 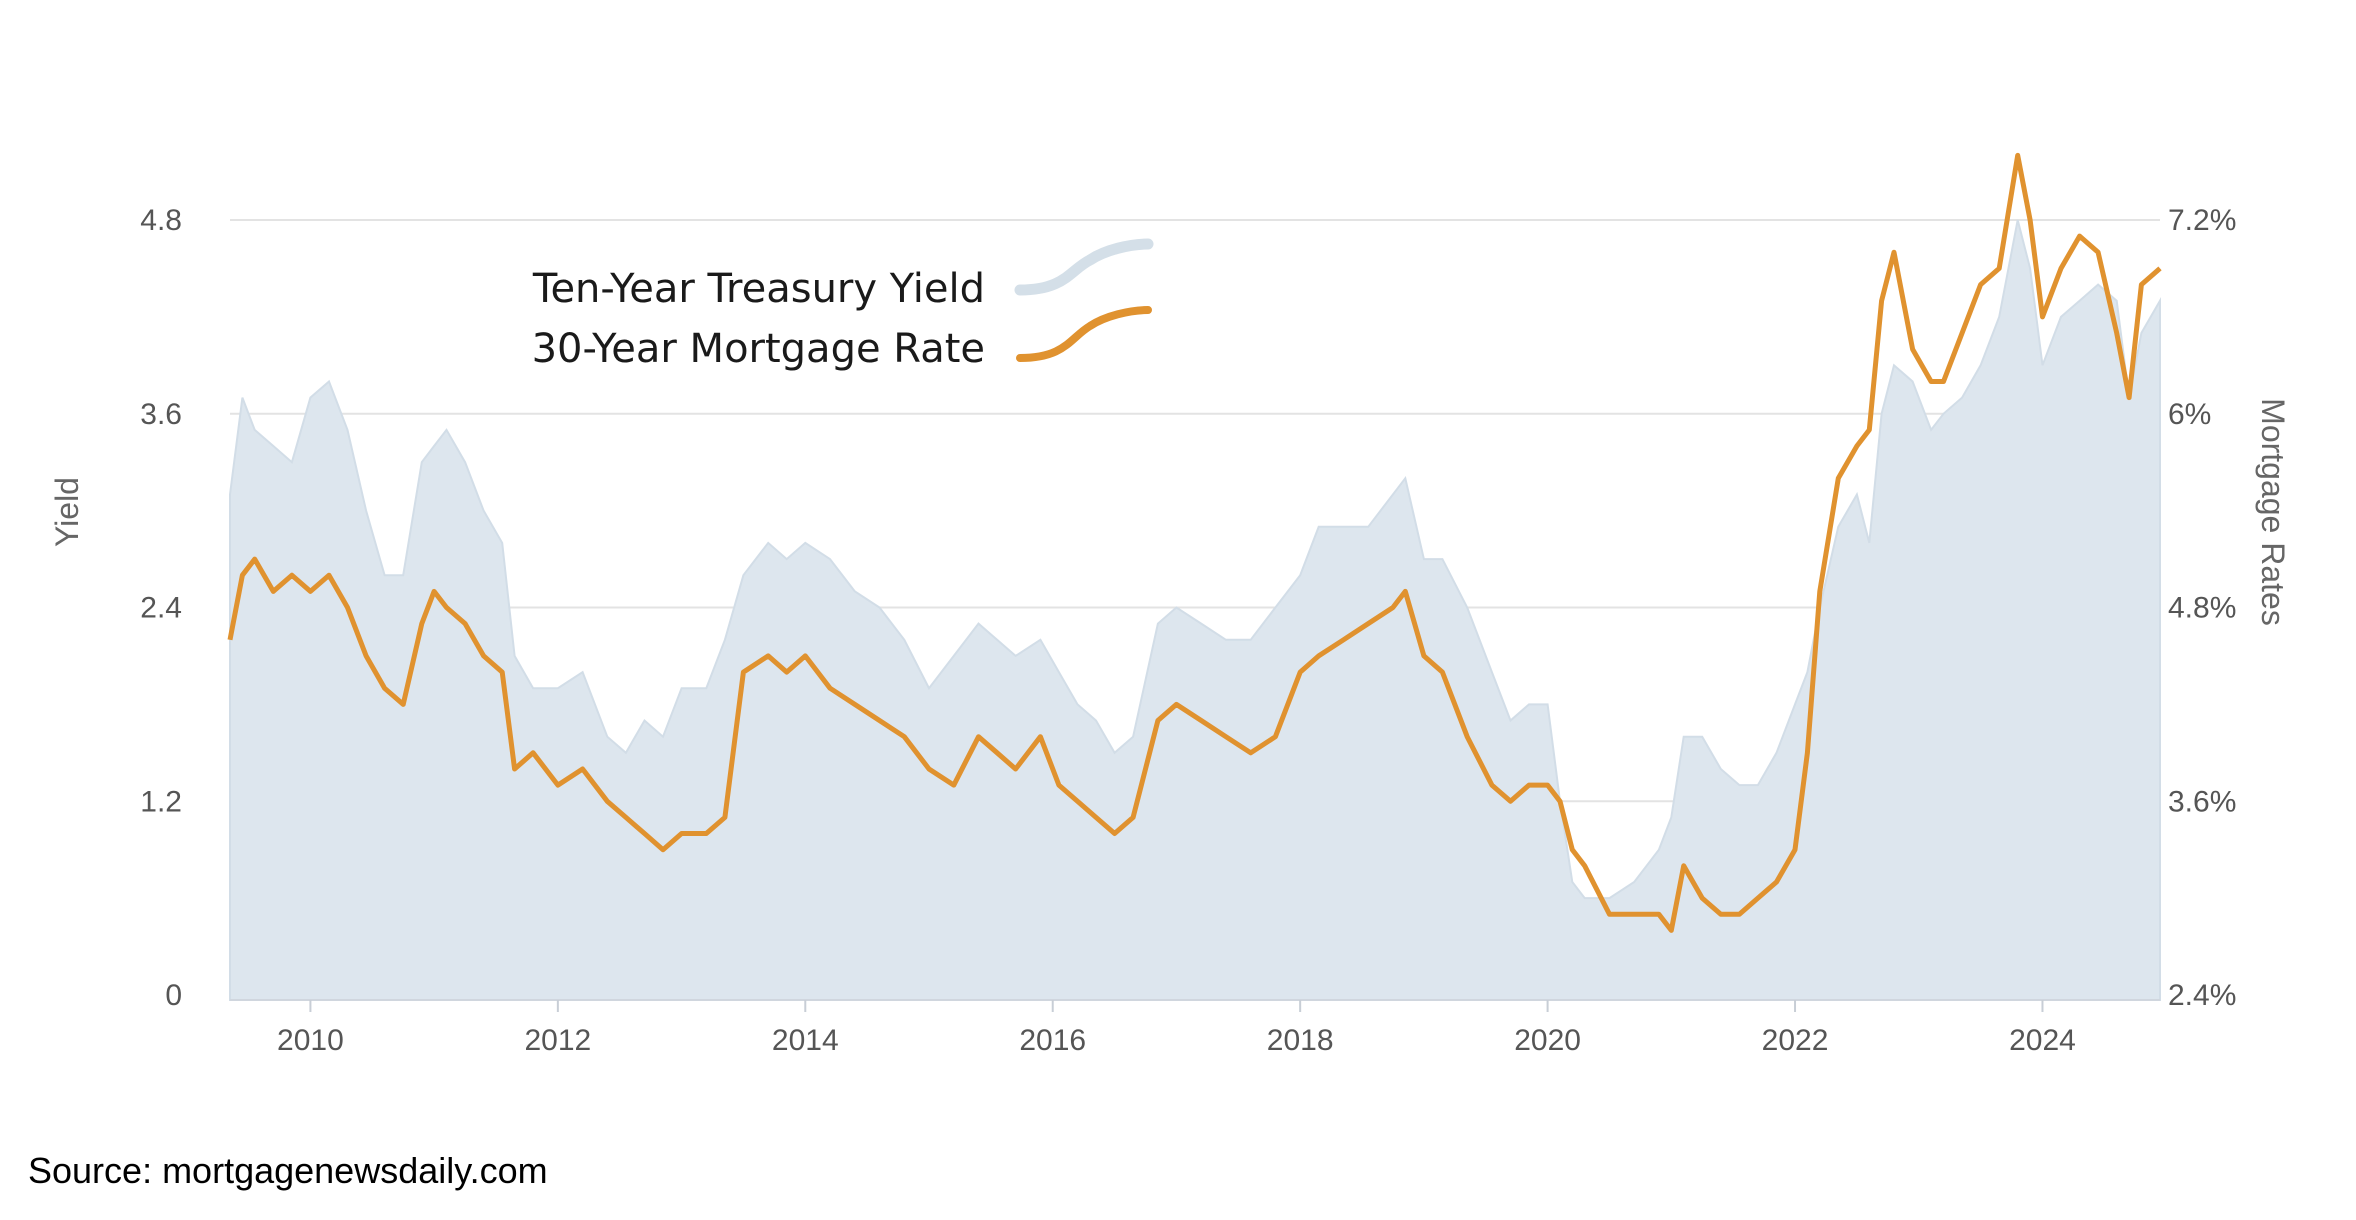 What do you see at coordinates (2042, 1040) in the screenshot?
I see `x-tick-label: 2024` at bounding box center [2042, 1040].